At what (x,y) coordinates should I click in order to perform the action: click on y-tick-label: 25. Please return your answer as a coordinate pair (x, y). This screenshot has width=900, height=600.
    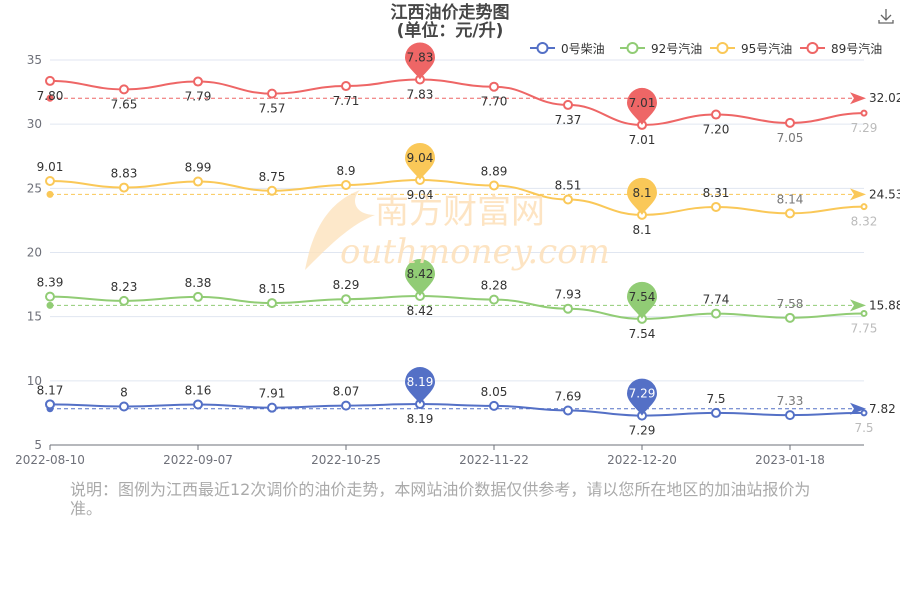
    Looking at the image, I should click on (34, 188).